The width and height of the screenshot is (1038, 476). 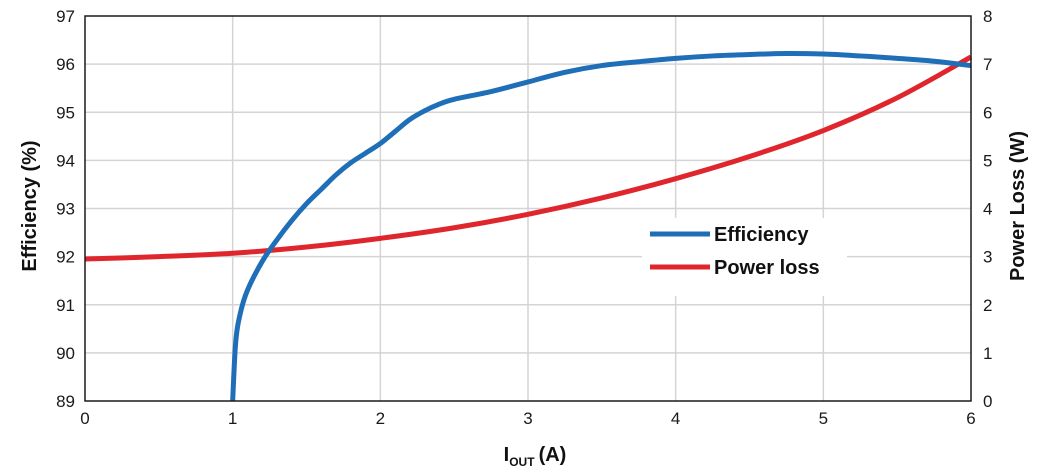 What do you see at coordinates (675, 418) in the screenshot?
I see `x-tick-label: 4` at bounding box center [675, 418].